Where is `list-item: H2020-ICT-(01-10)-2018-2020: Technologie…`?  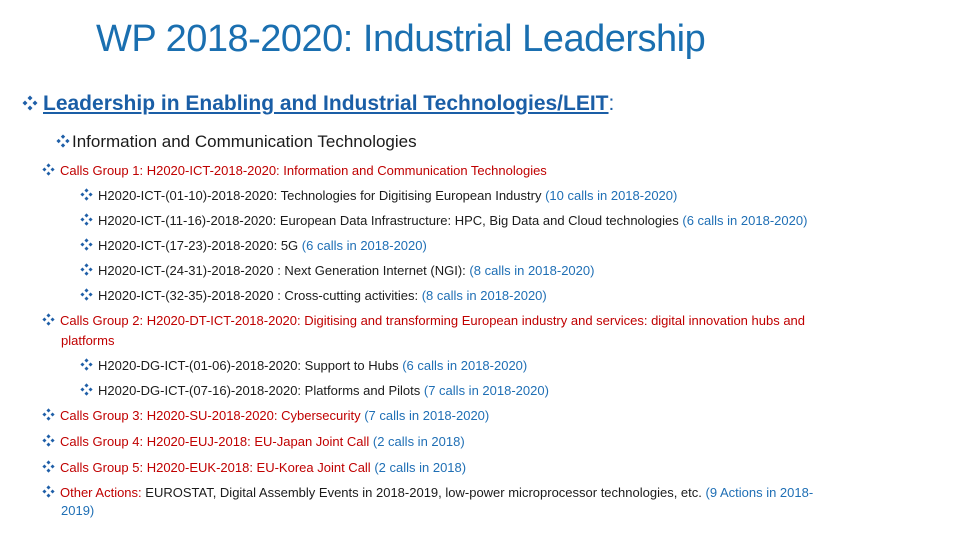 list-item: H2020-ICT-(01-10)-2018-2020: Technologie… is located at coordinates (378, 195).